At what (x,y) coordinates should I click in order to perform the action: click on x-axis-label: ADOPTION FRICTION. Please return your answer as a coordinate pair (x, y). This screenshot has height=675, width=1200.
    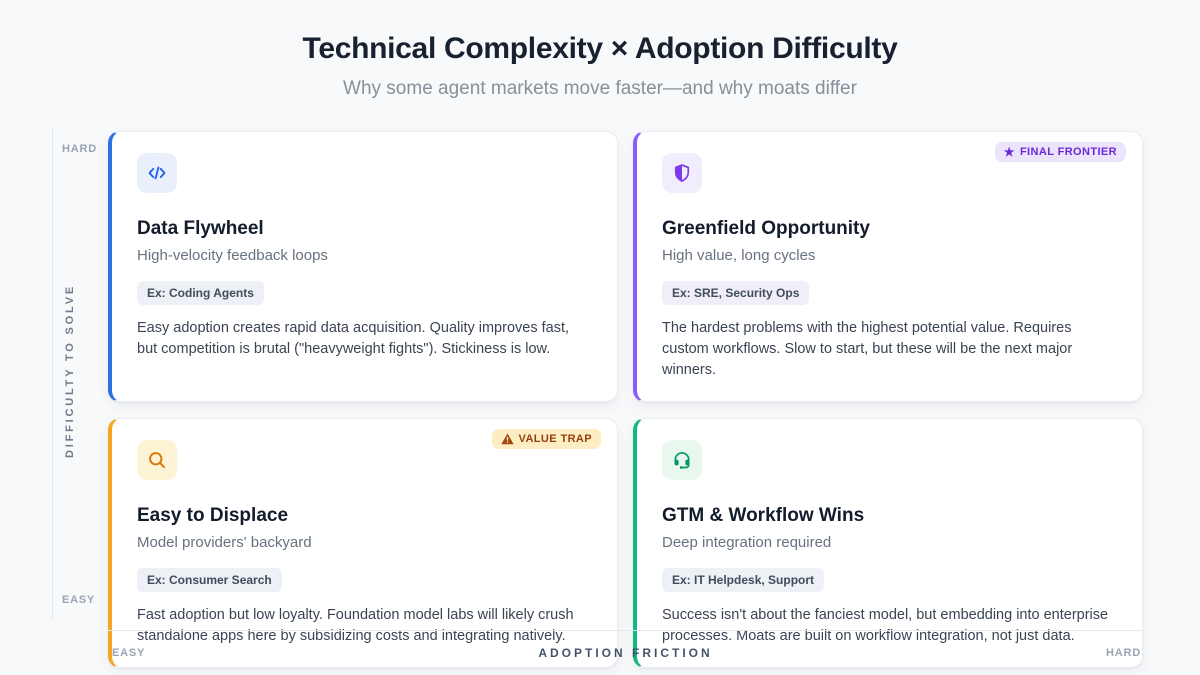
    Looking at the image, I should click on (625, 653).